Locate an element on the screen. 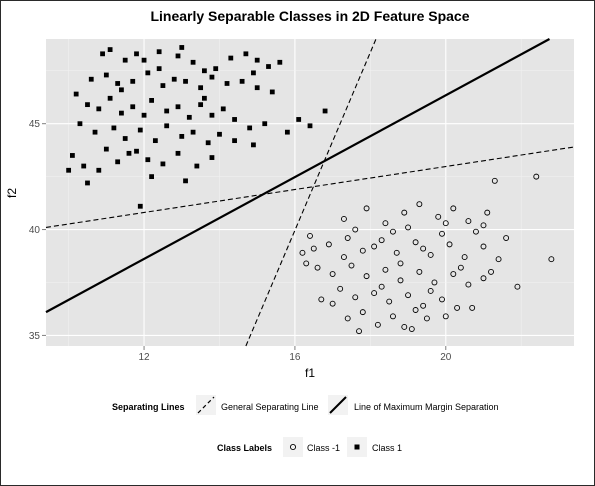 Image resolution: width=595 pixels, height=486 pixels. legend-key-class-neg is located at coordinates (293, 447).